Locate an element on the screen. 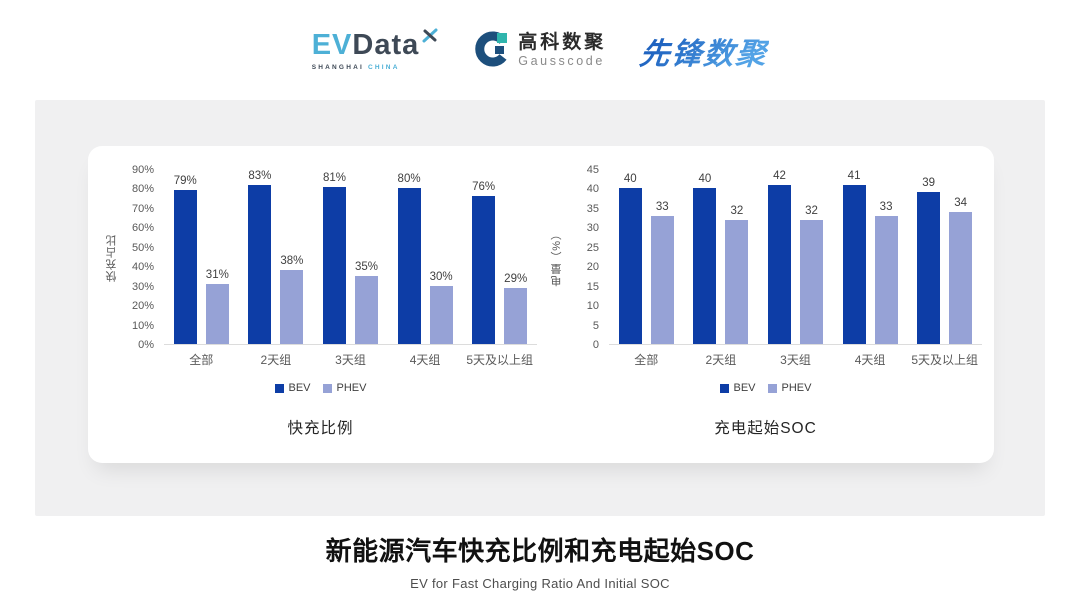 This screenshot has height=608, width=1080. header-logos: EV Data SHANGHAI CHINA is located at coordinates (540, 51).